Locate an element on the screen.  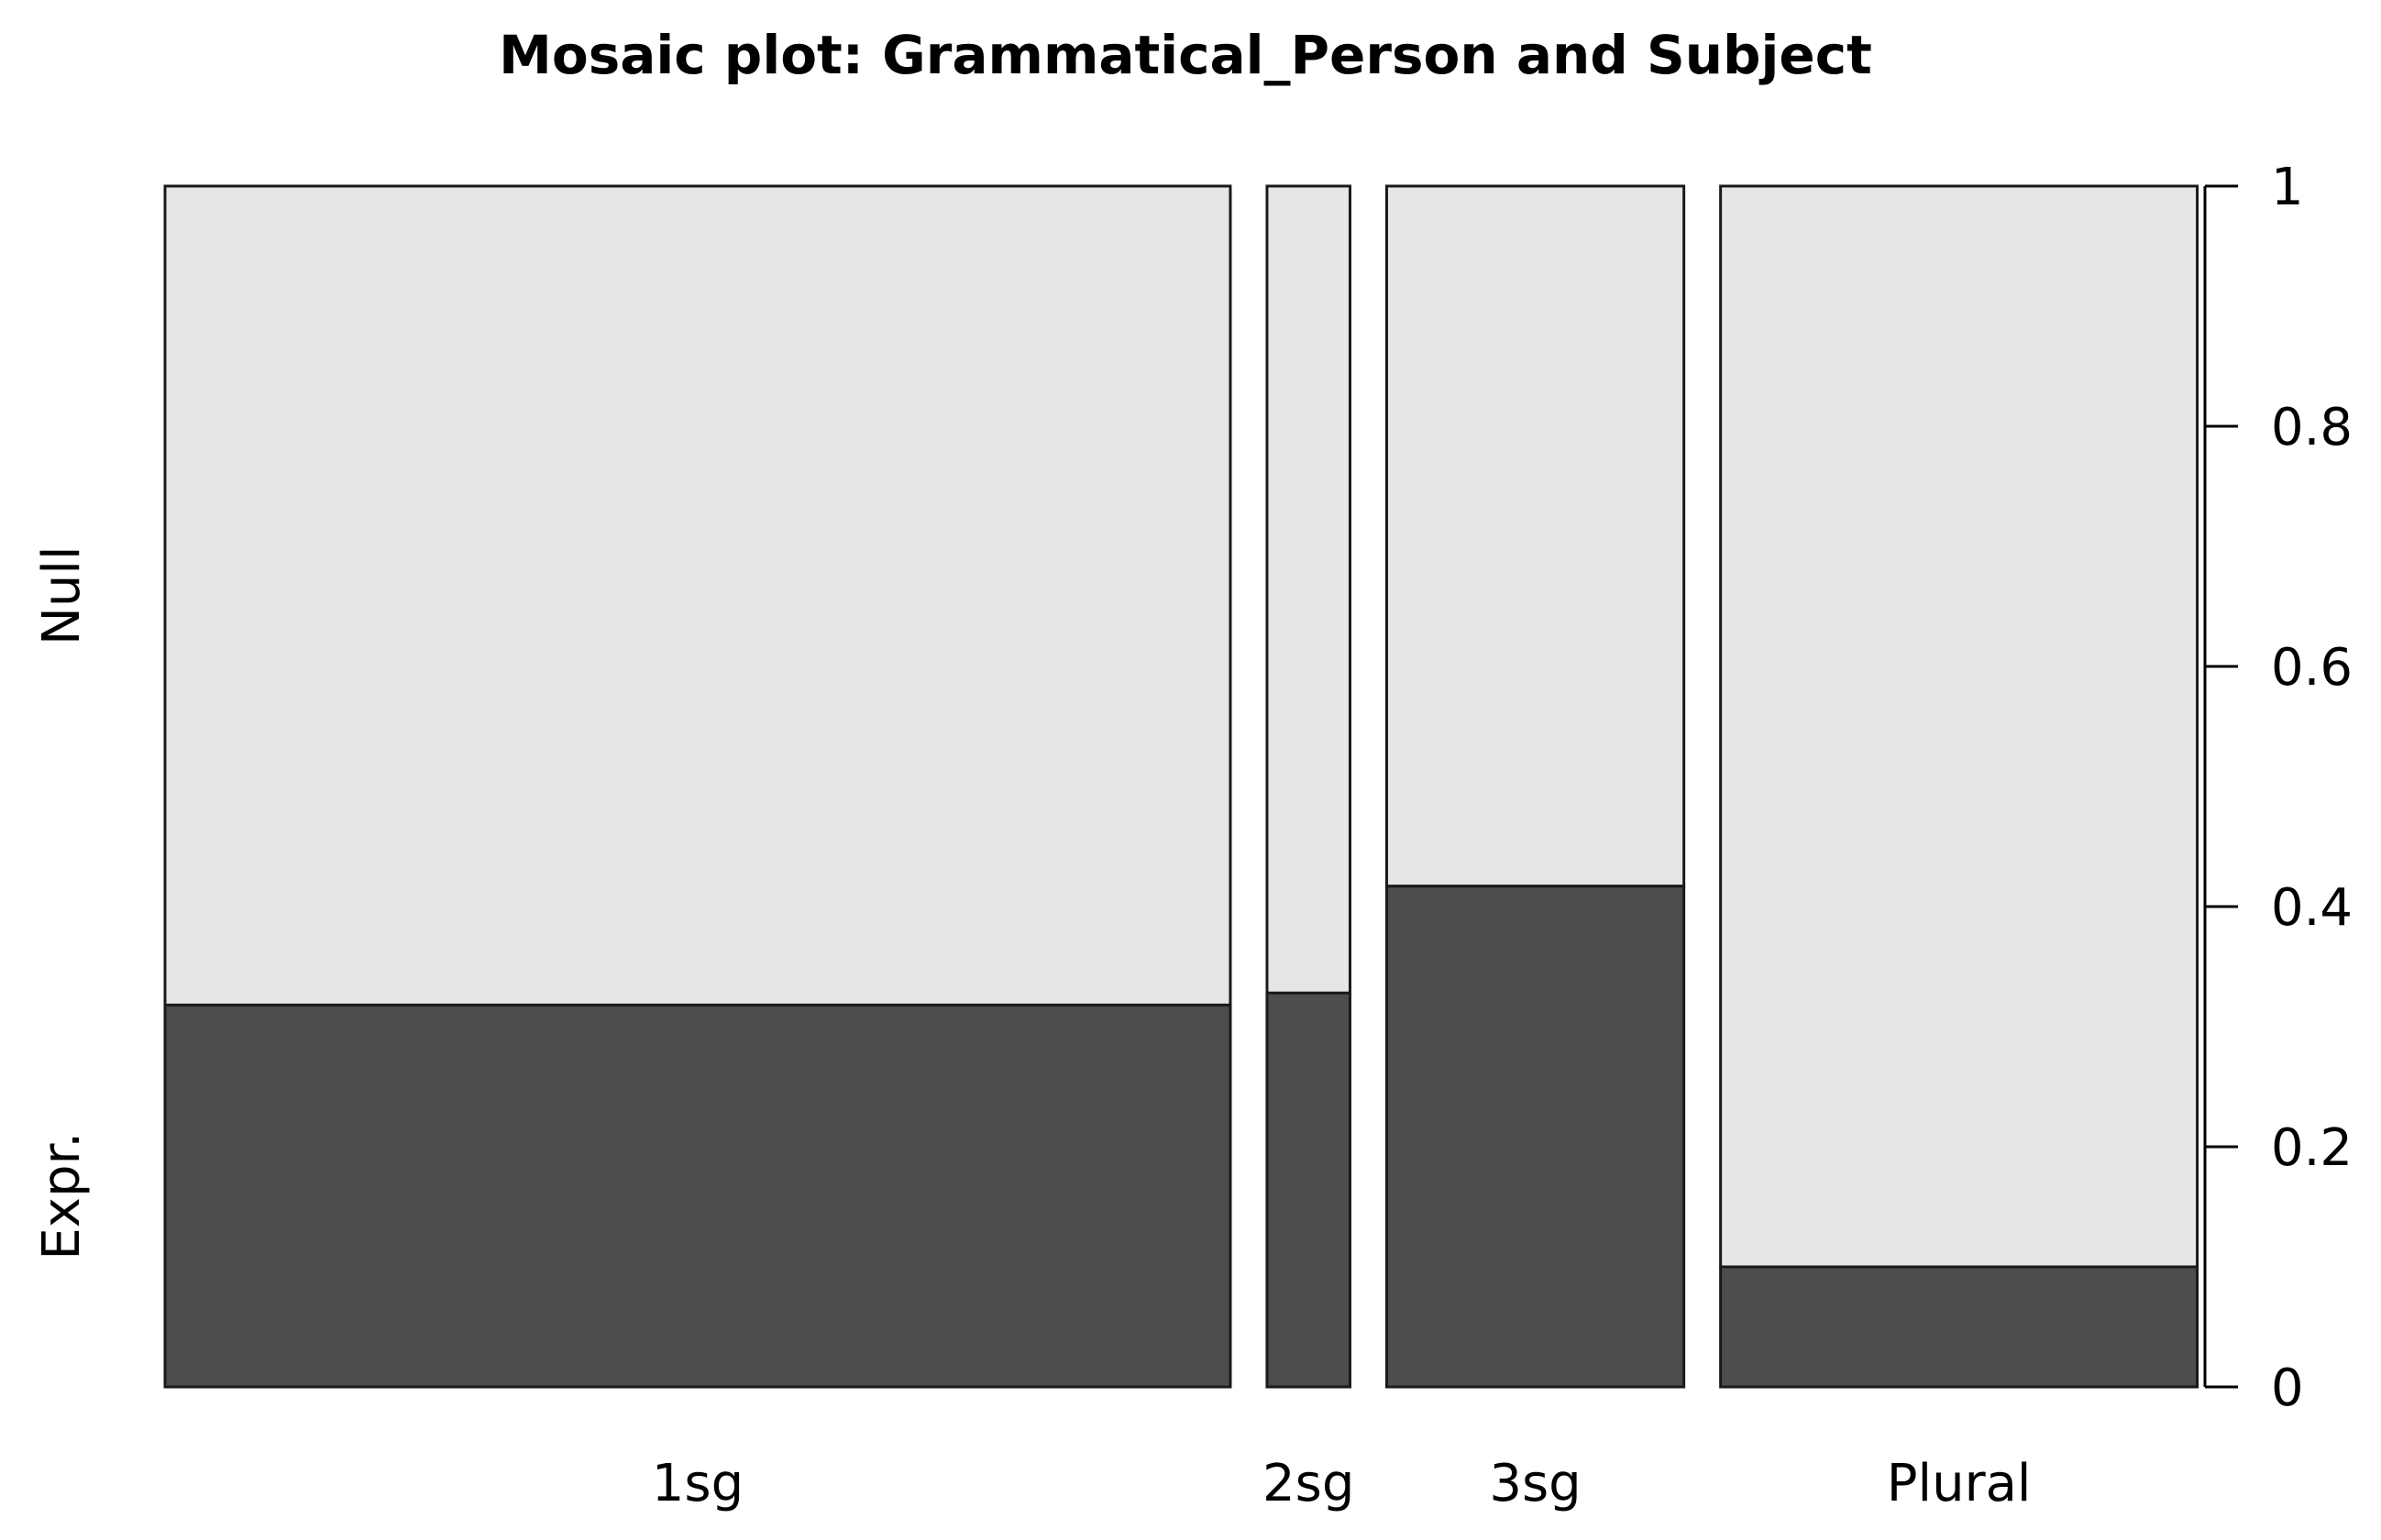
tile-3sg-null is located at coordinates (1535, 536).